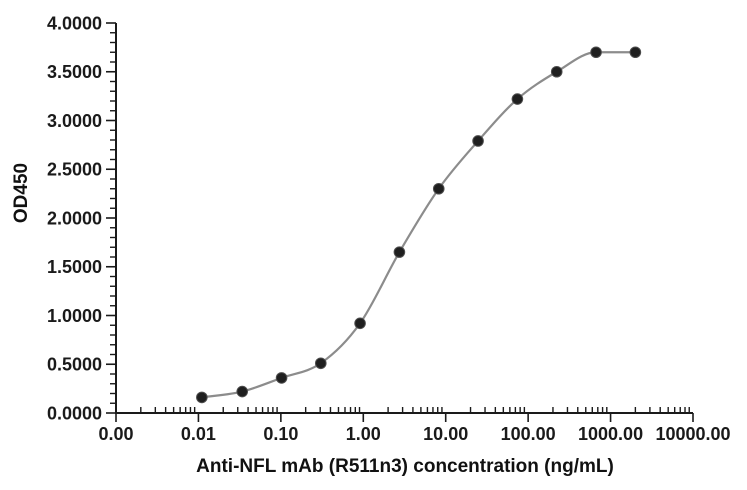 This screenshot has width=747, height=490. What do you see at coordinates (692, 434) in the screenshot?
I see `x-tick-label: 10000.00` at bounding box center [692, 434].